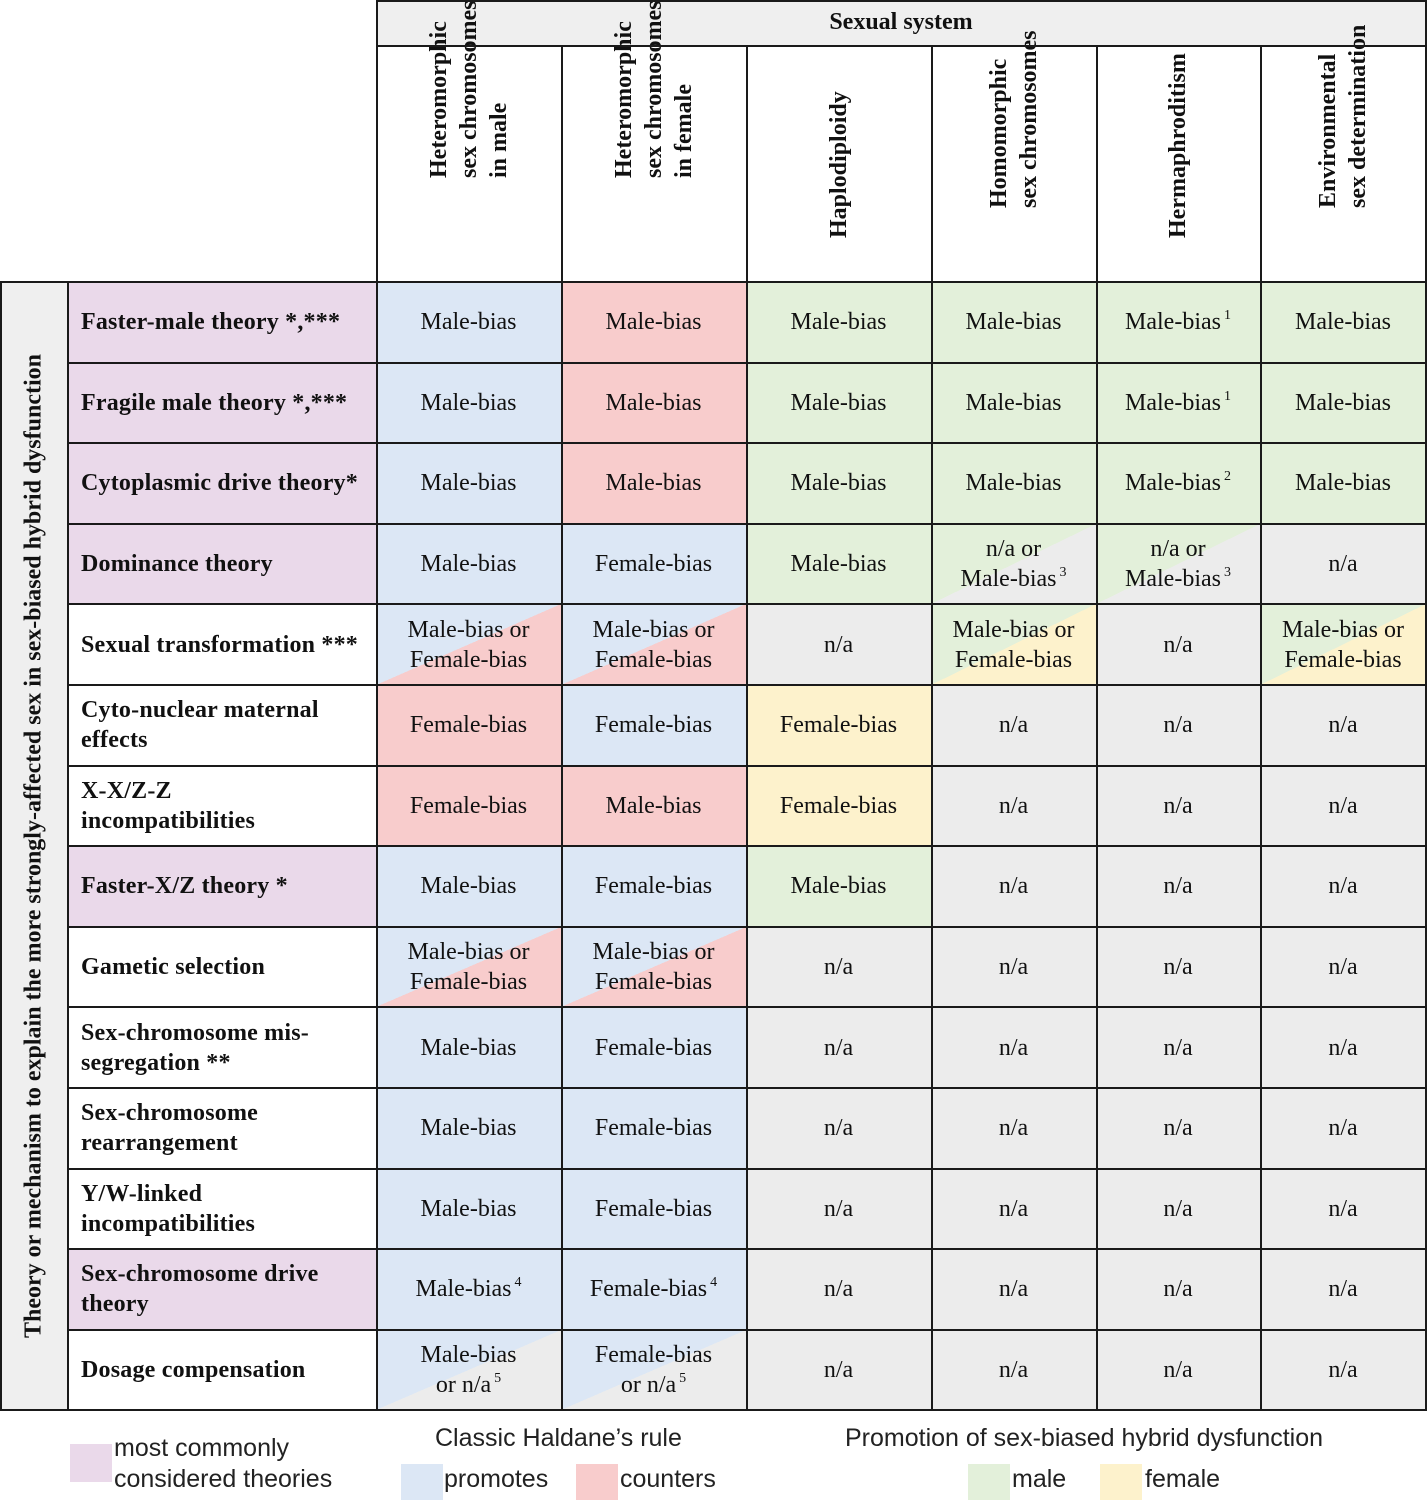  I want to click on row-label-text: Sex-chromosome rearrangement, so click(169, 1128).